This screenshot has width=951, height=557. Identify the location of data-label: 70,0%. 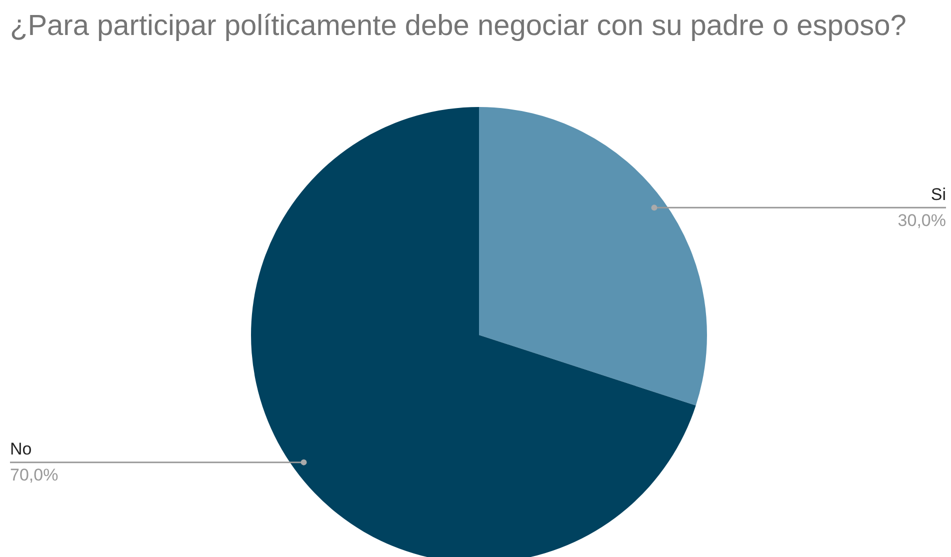
(34, 475).